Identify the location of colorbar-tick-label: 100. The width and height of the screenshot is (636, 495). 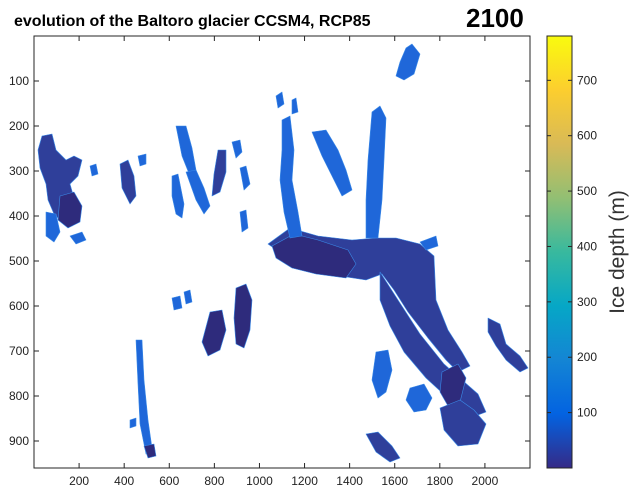
(587, 413).